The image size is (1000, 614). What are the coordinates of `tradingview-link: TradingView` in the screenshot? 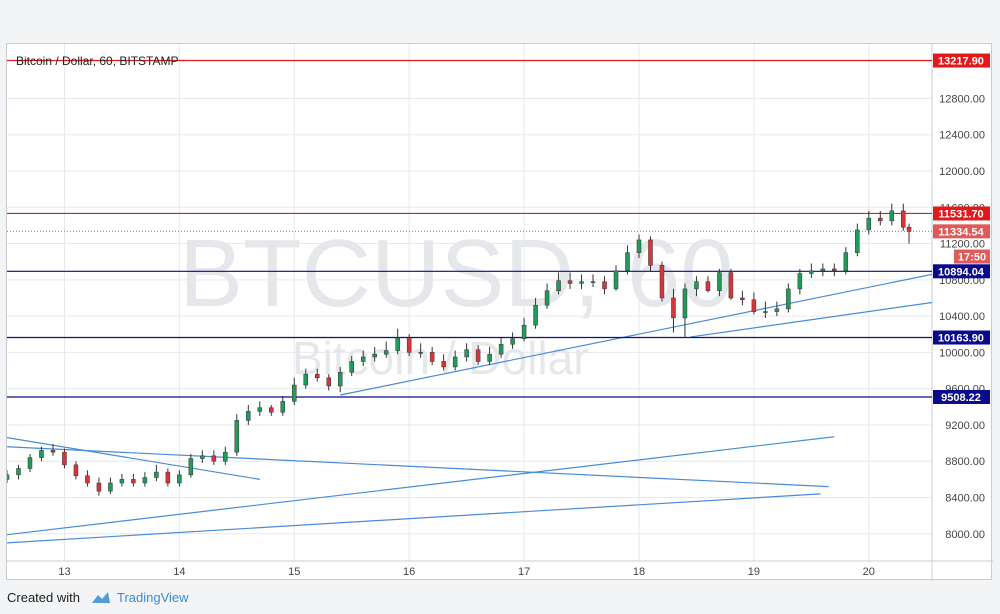 It's located at (153, 597).